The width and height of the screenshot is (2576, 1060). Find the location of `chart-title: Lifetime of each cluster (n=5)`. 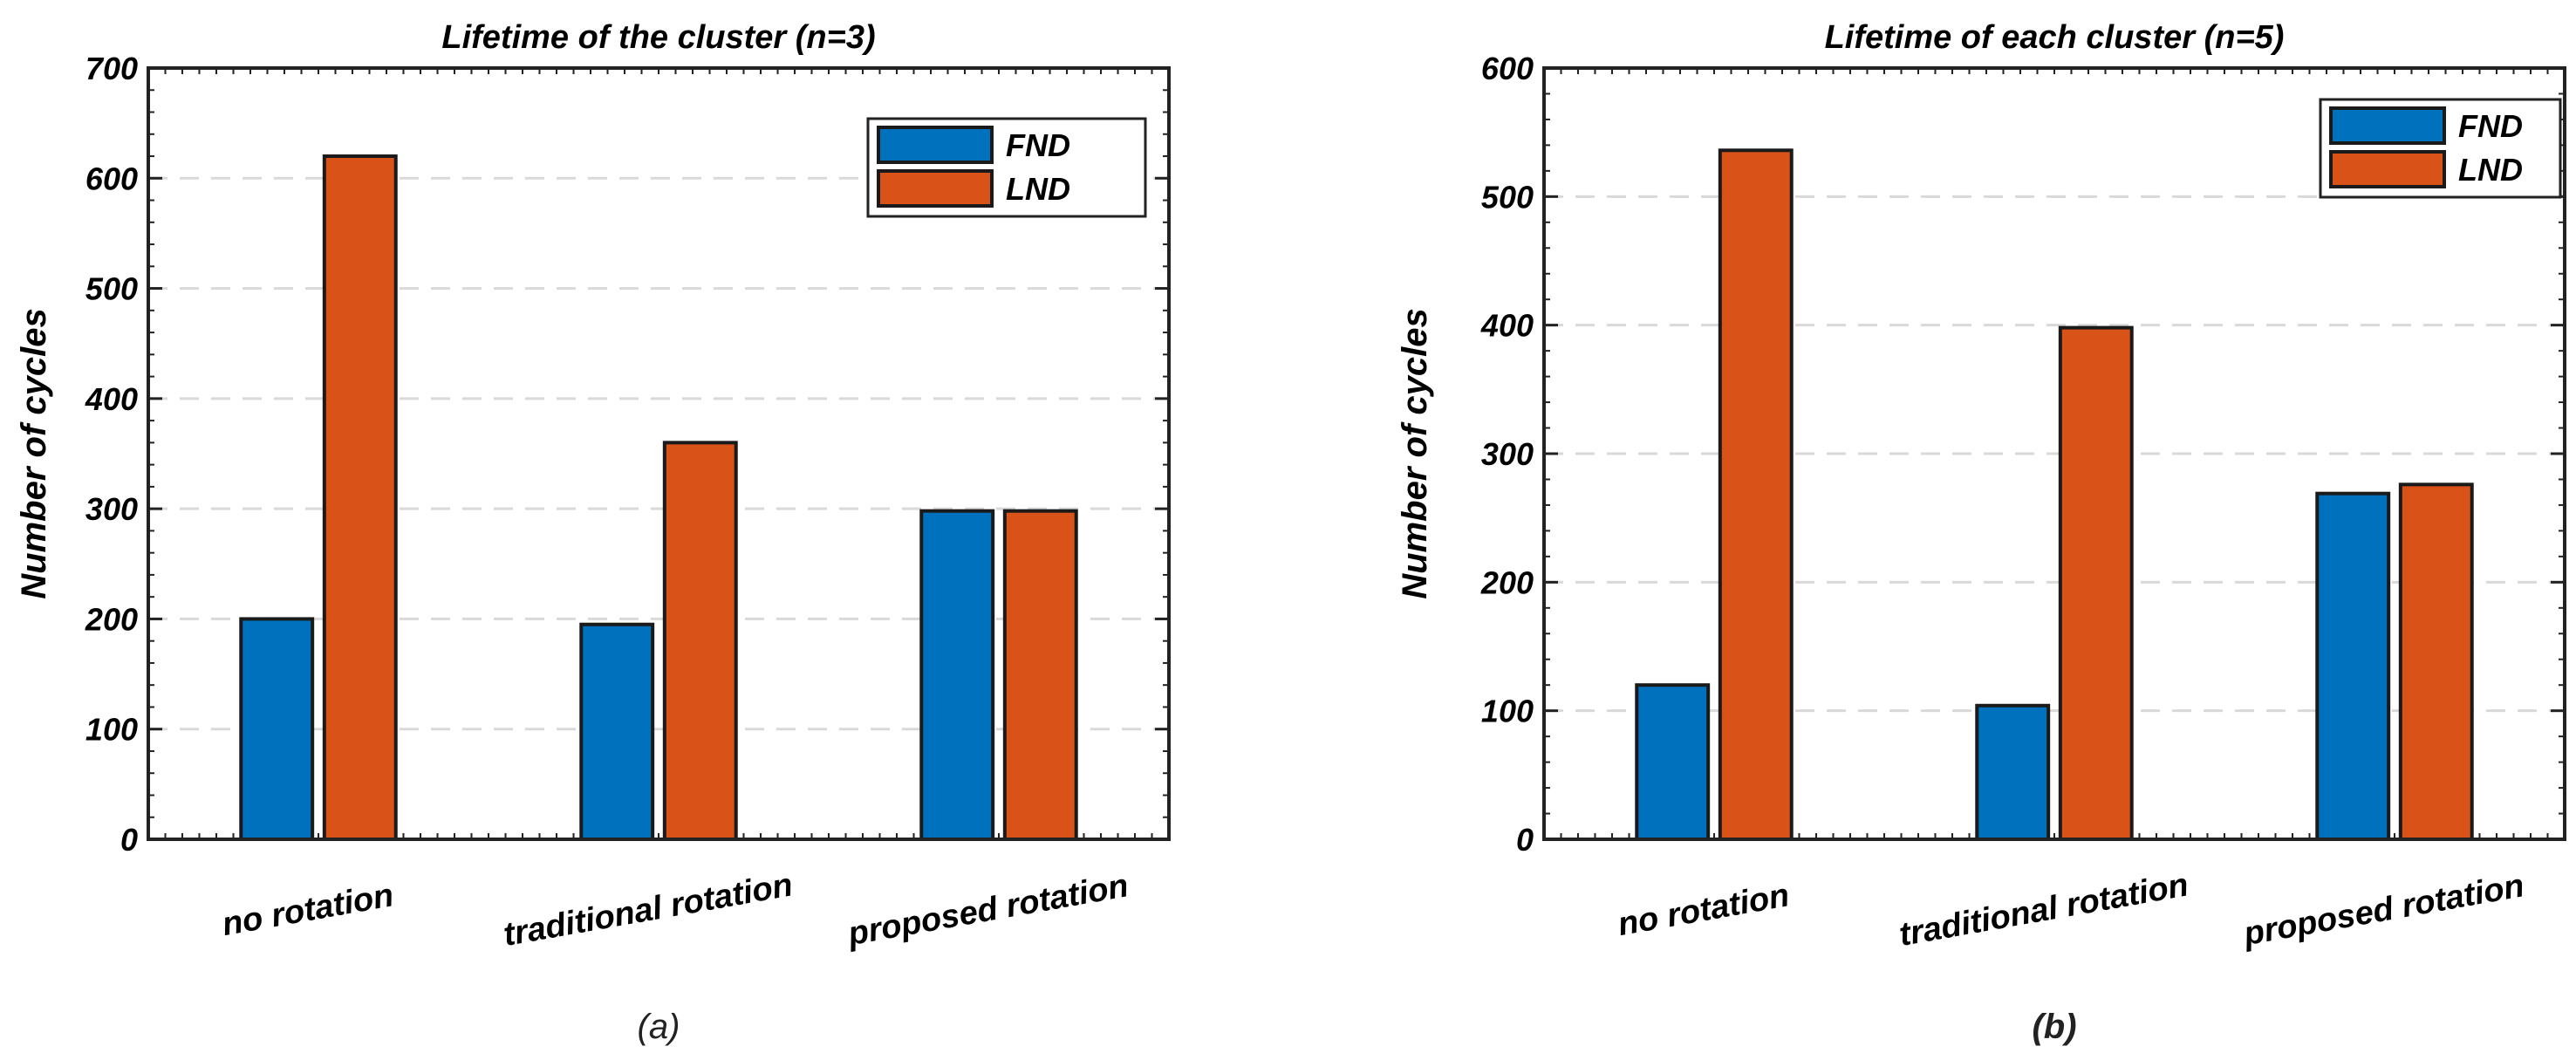

chart-title: Lifetime of each cluster (n=5) is located at coordinates (2055, 37).